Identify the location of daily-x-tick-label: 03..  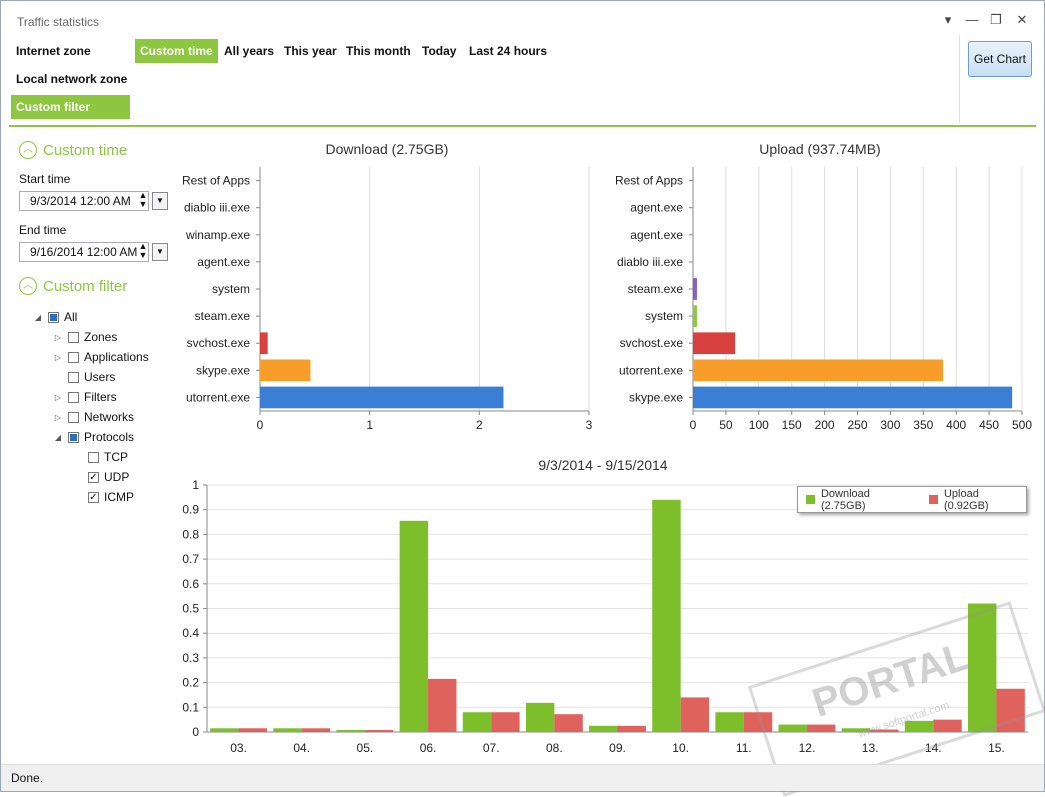
(238, 748).